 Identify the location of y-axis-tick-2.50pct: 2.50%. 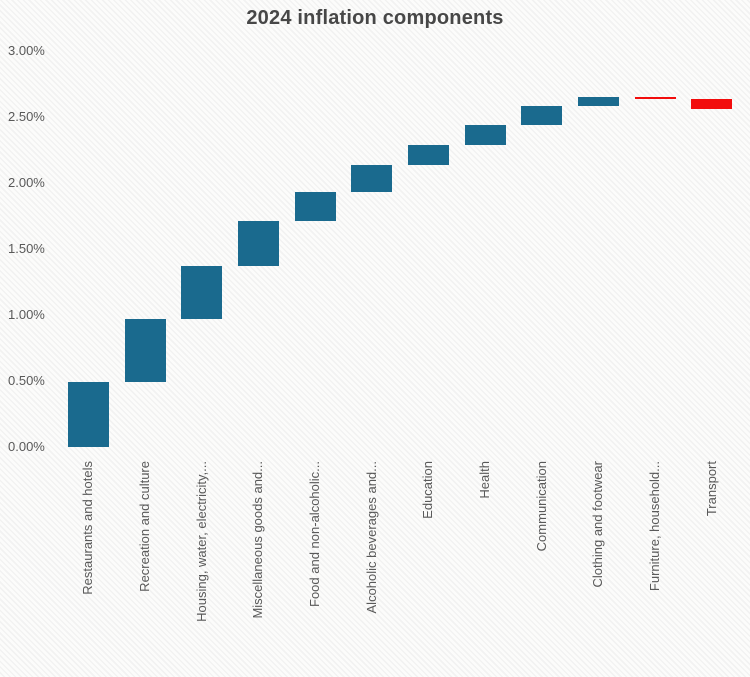
(26, 116).